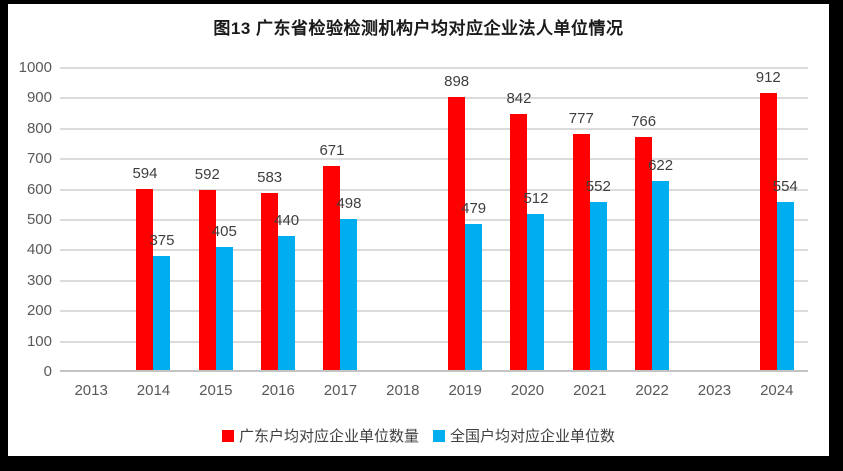  I want to click on year-slot-2018, so click(403, 219).